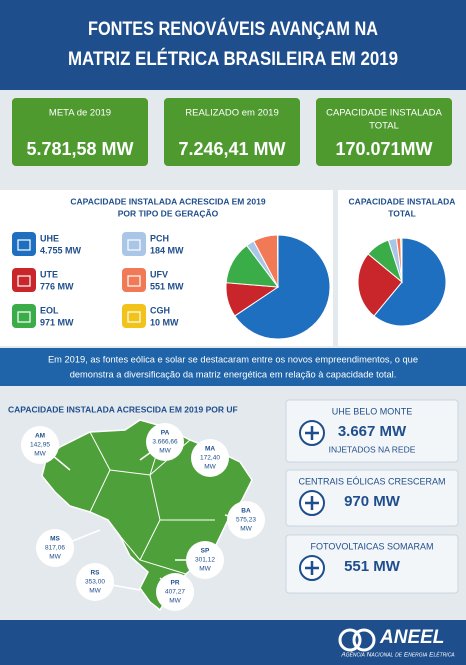 Image resolution: width=466 pixels, height=665 pixels. Describe the element at coordinates (233, 642) in the screenshot. I see `footer` at that location.